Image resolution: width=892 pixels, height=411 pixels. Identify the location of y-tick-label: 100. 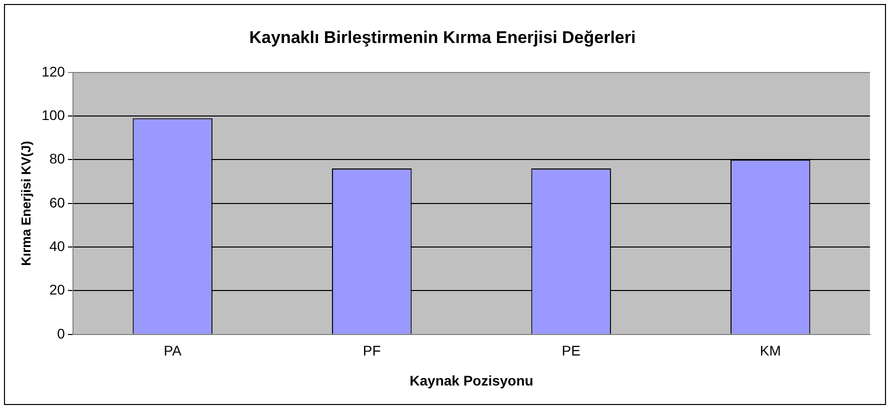
(54, 114).